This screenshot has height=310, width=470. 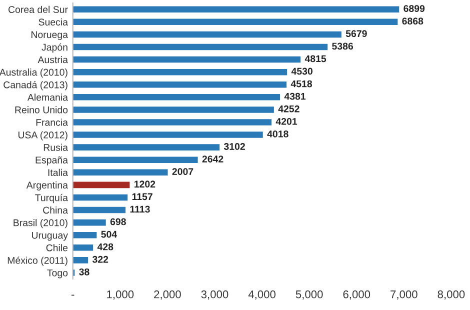 I want to click on data-label: 504, so click(x=109, y=234).